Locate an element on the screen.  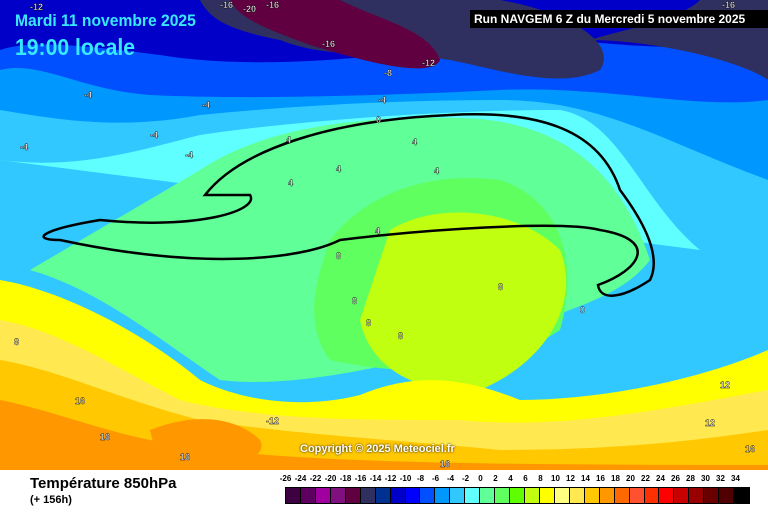
legend-label: -24 is located at coordinates (300, 478).